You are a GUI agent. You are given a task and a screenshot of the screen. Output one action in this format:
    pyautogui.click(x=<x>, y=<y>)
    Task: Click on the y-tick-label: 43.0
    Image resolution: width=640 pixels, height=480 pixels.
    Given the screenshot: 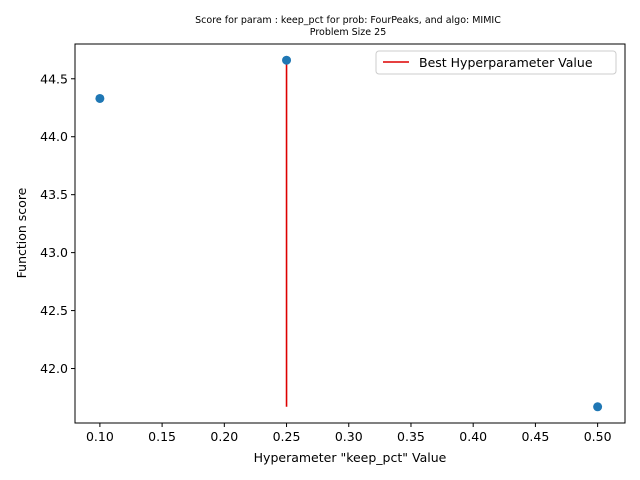 What is the action you would take?
    pyautogui.click(x=54, y=252)
    